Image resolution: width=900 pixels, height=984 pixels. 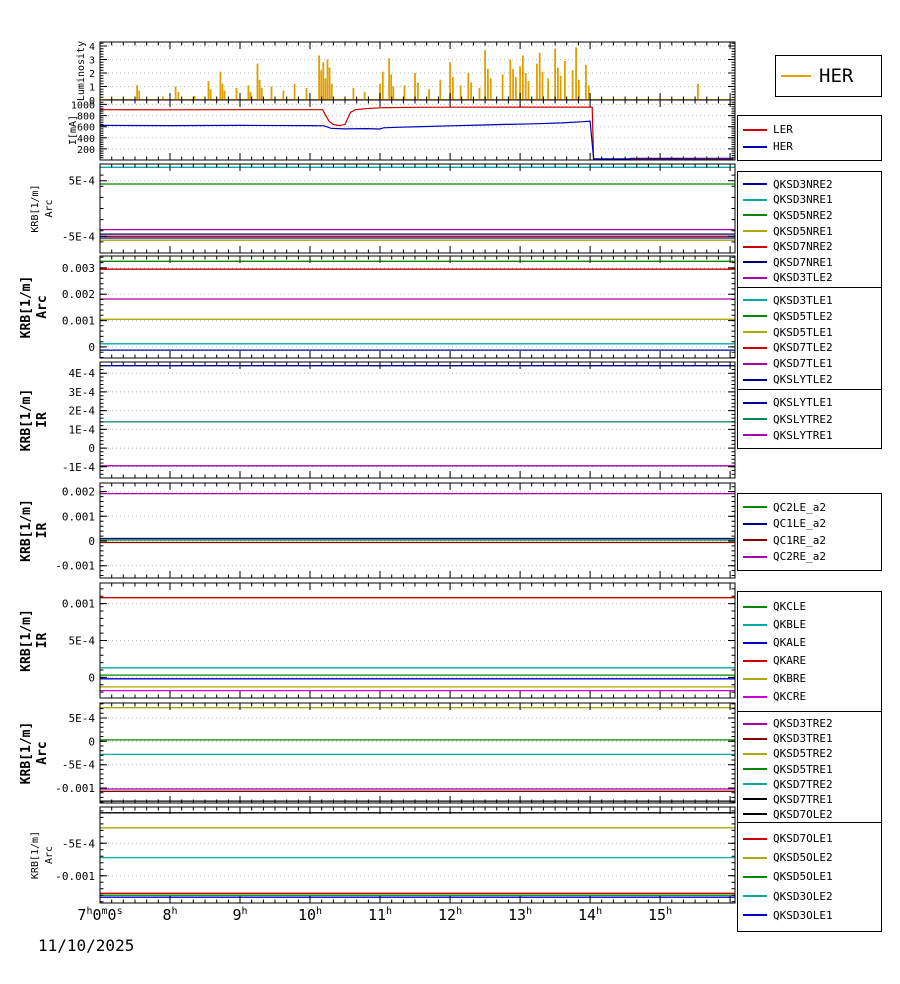 I want to click on legend-entry-QKSLYTRE2: QKSLYTRE2, so click(x=809, y=419).